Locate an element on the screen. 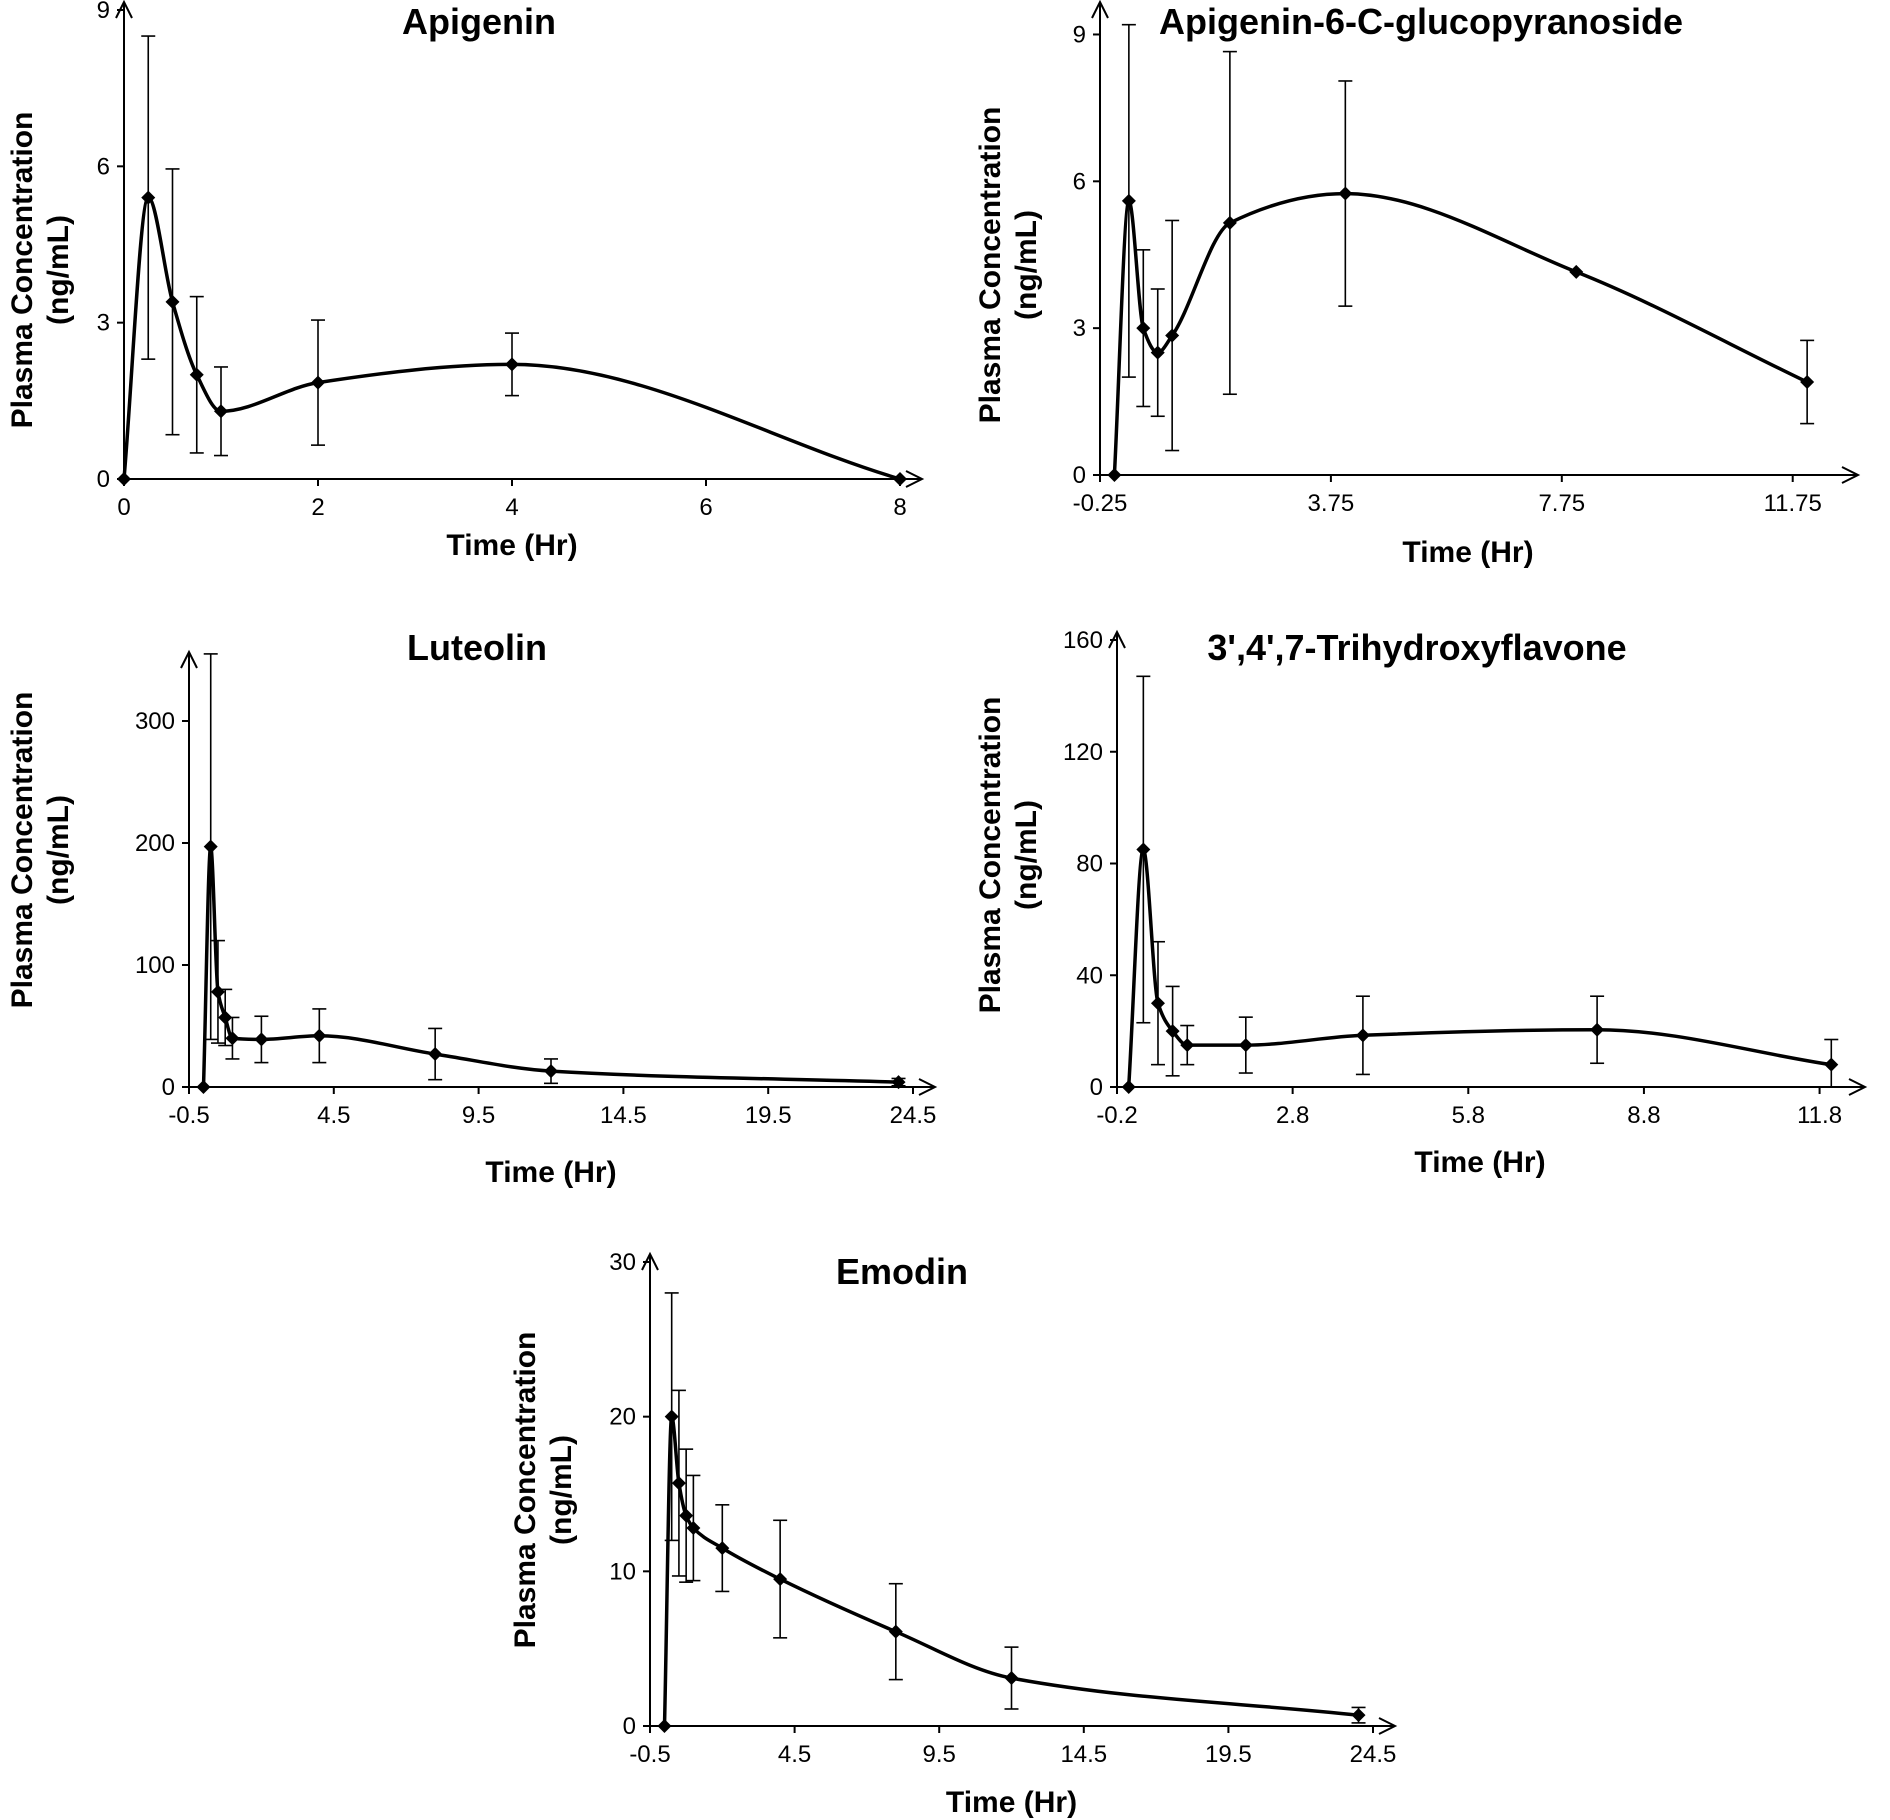 The image size is (1890, 1820). y-tick-label: 10 is located at coordinates (622, 1571).